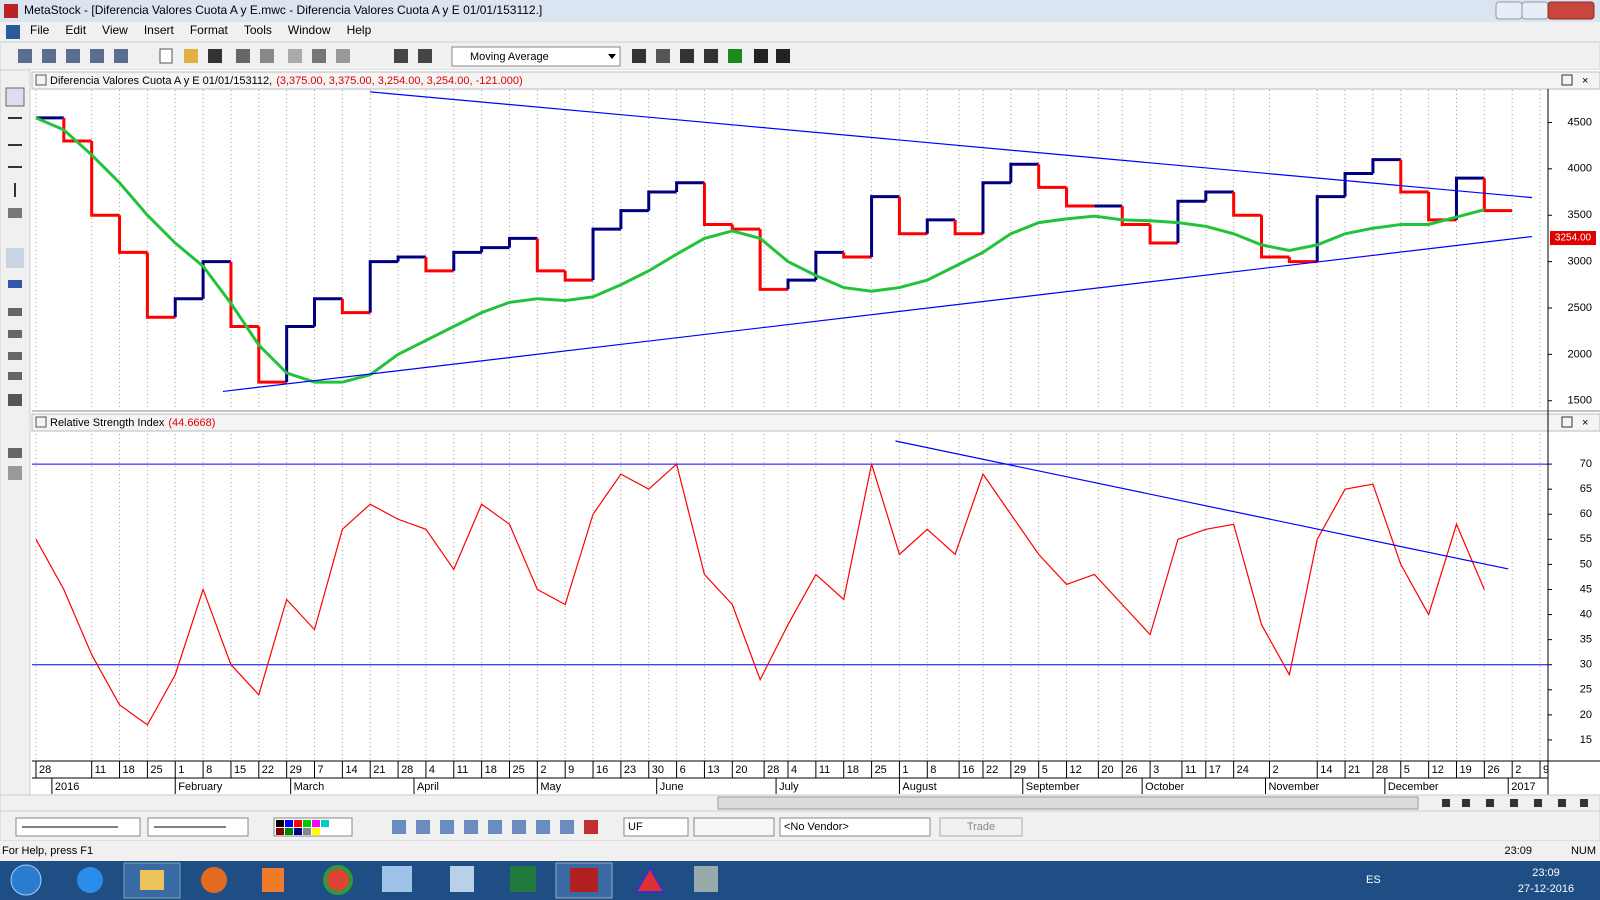 The image size is (1600, 900). I want to click on symbol-box, so click(656, 827).